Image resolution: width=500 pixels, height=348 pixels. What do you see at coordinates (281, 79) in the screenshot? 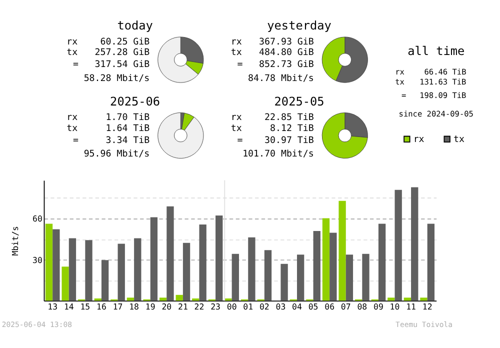
I see `text: 84.78 Mbit/s` at bounding box center [281, 79].